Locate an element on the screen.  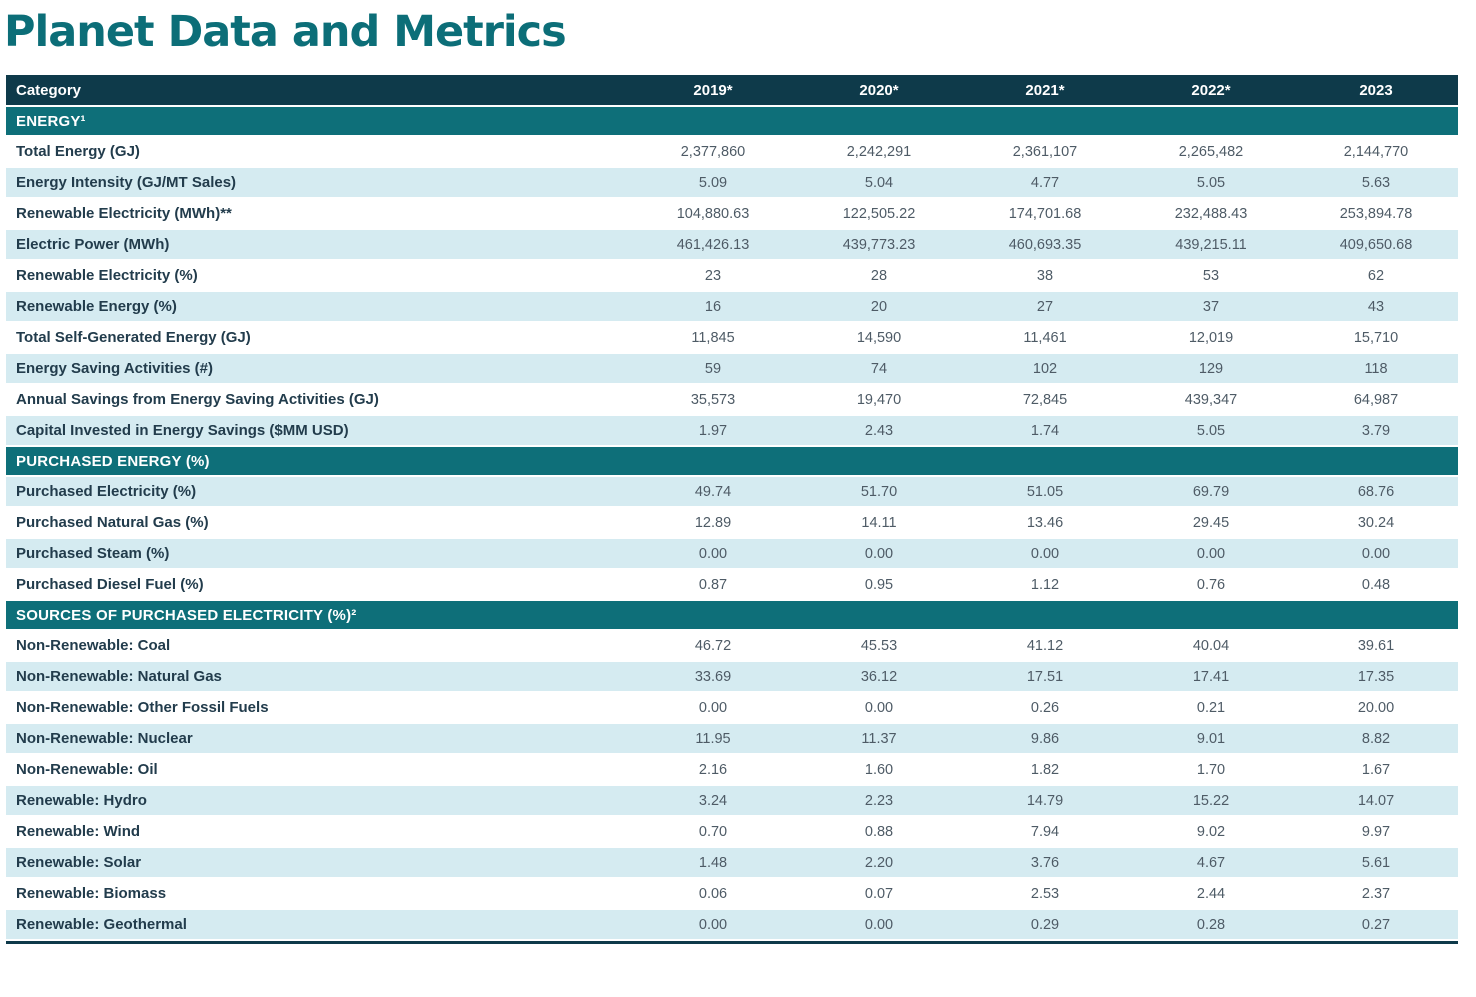
cell-value: 33.69 is located at coordinates (713, 677).